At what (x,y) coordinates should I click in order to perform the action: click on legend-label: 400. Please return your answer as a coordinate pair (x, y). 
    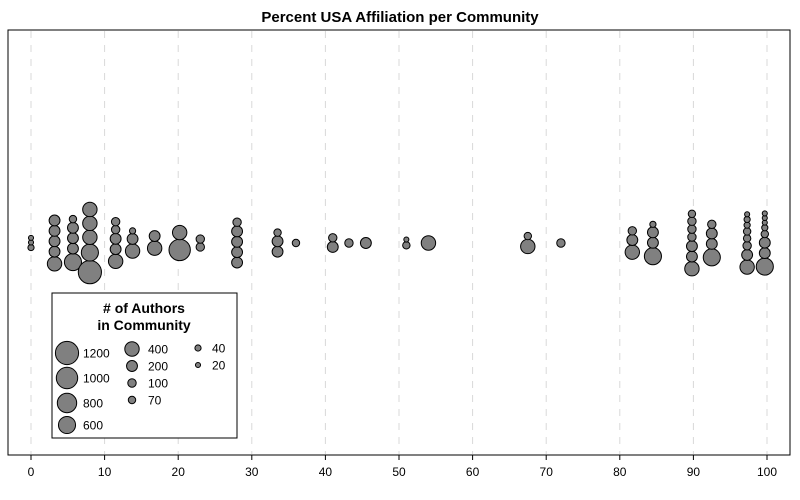
    Looking at the image, I should click on (158, 350).